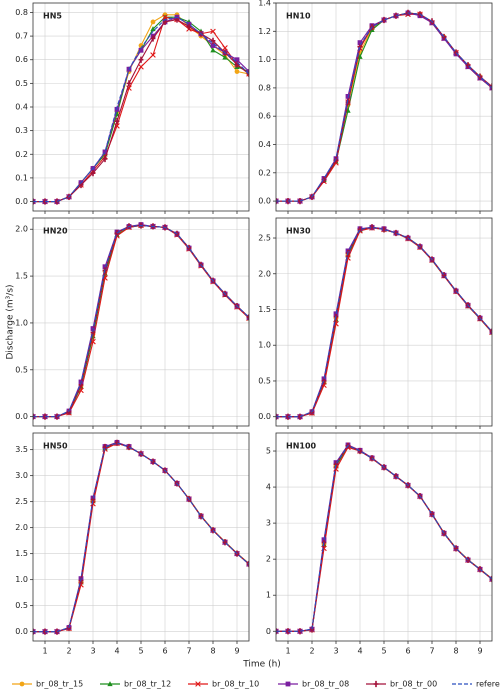 This screenshot has height=696, width=500. I want to click on panel-title: HN100, so click(301, 446).